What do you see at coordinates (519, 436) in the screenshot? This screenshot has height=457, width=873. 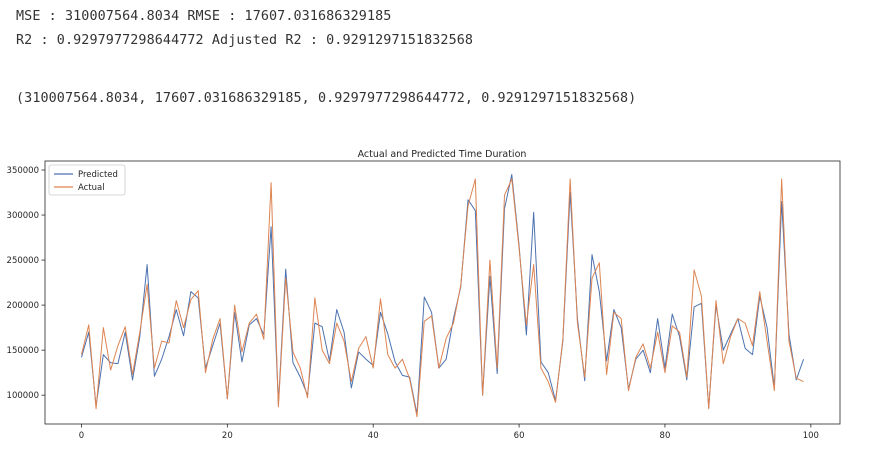 I see `x-tick-label: 60` at bounding box center [519, 436].